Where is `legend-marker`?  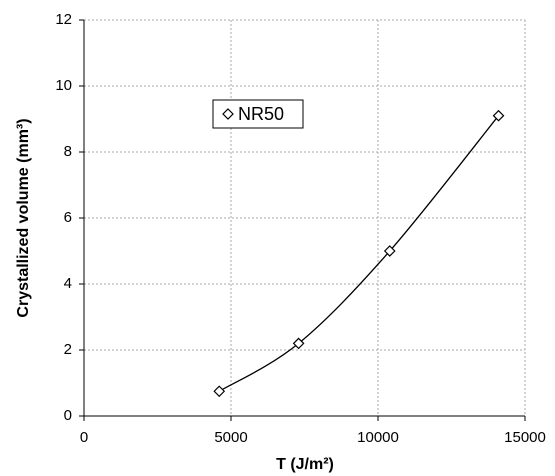
legend-marker is located at coordinates (228, 114).